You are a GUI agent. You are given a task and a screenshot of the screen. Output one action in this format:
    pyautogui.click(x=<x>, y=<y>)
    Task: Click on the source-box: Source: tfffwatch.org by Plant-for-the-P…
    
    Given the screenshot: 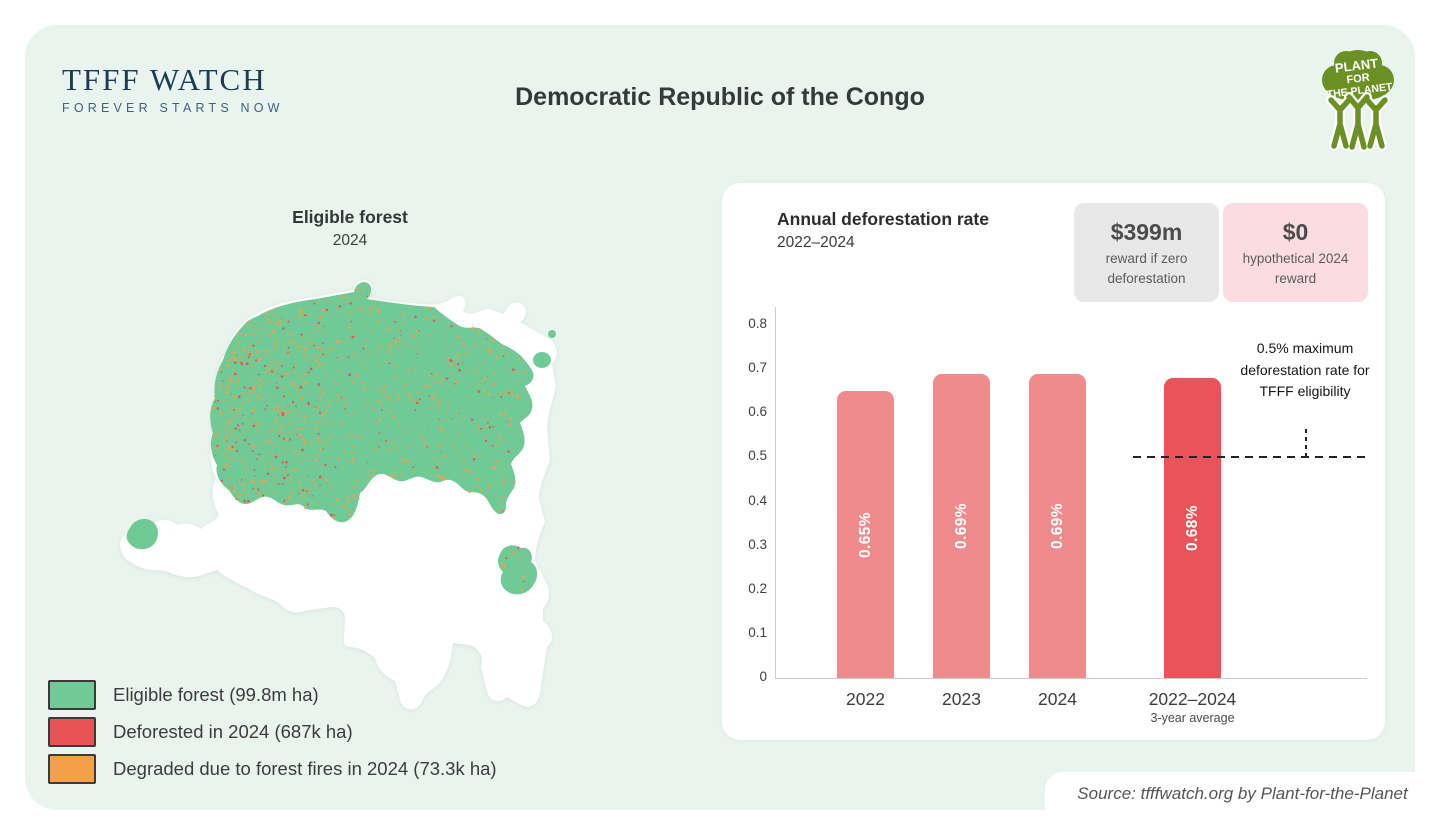 What is the action you would take?
    pyautogui.click(x=1242, y=802)
    